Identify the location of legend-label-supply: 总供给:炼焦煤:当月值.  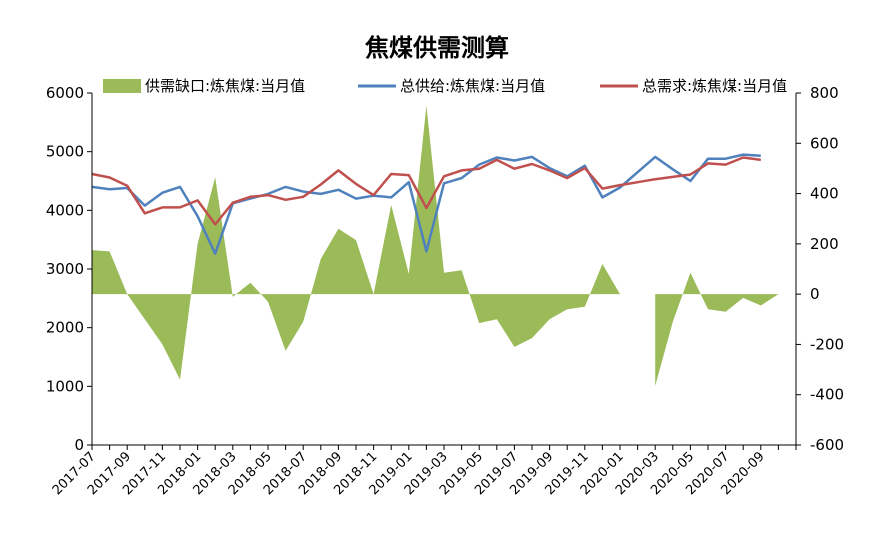
(472, 86).